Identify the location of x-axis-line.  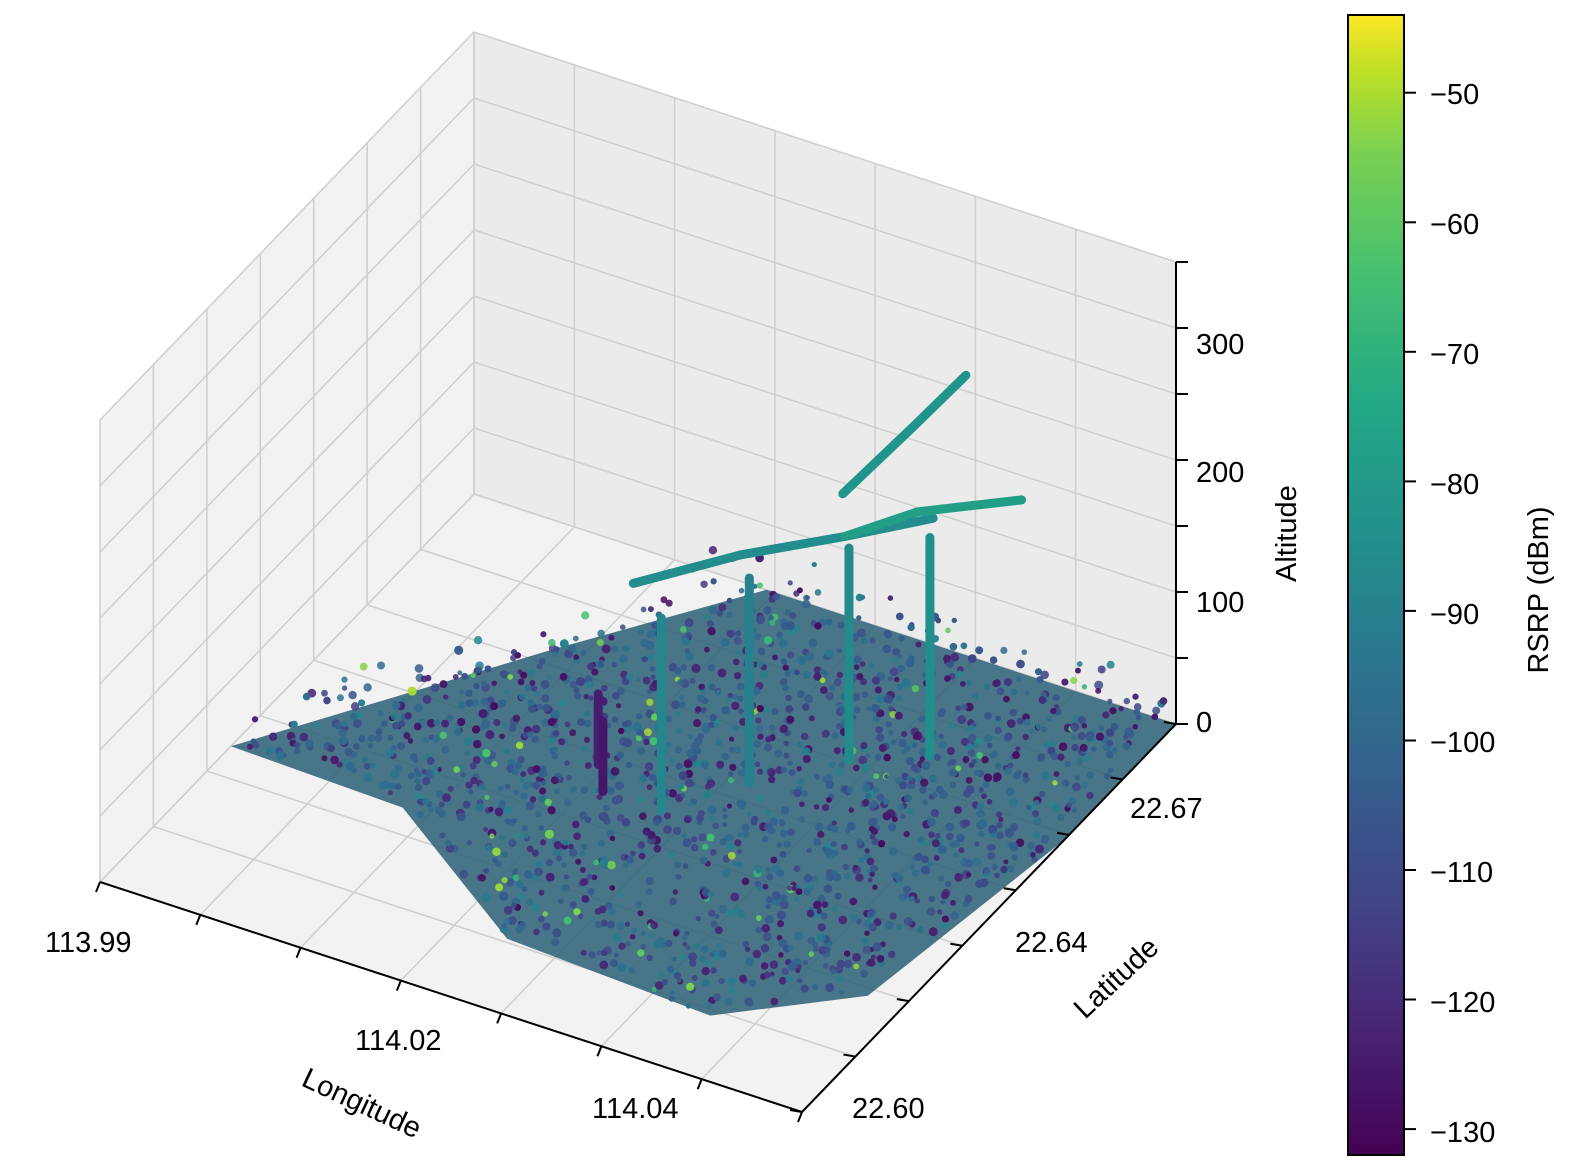
(451, 997).